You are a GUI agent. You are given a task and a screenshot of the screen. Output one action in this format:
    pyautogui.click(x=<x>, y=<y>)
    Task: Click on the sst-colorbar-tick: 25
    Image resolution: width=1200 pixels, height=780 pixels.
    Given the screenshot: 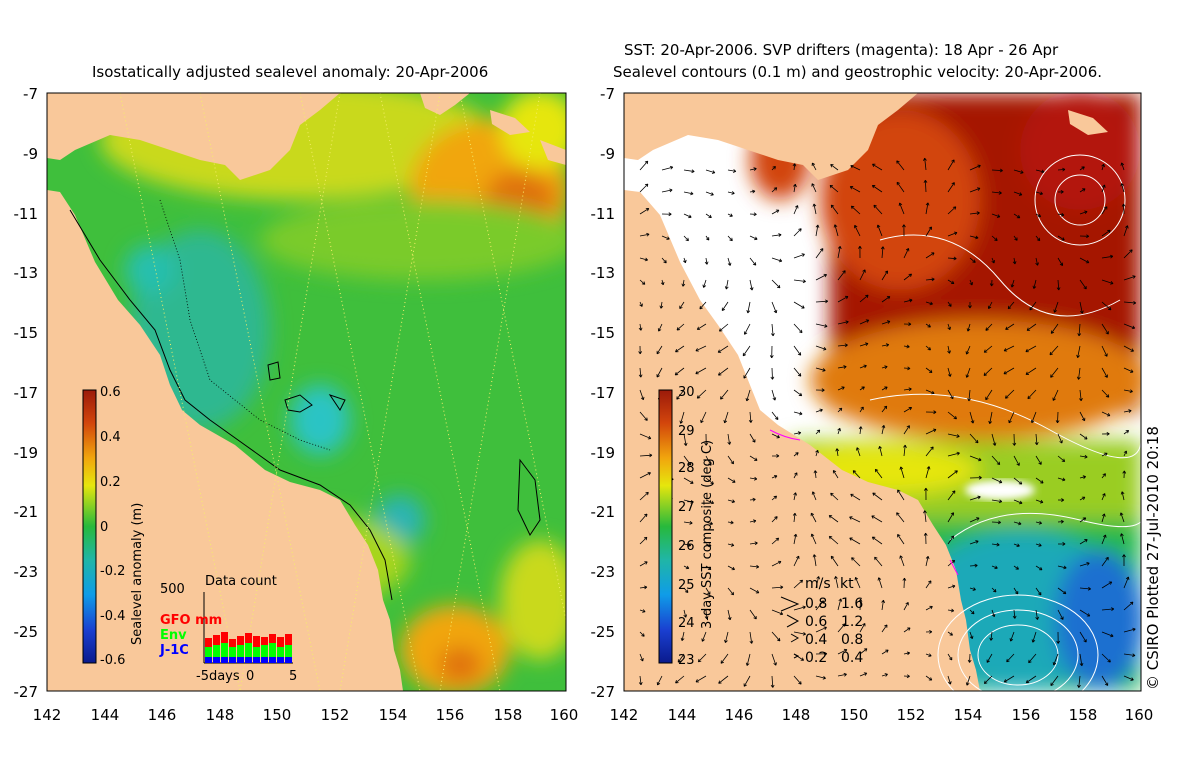 What is the action you would take?
    pyautogui.click(x=686, y=585)
    